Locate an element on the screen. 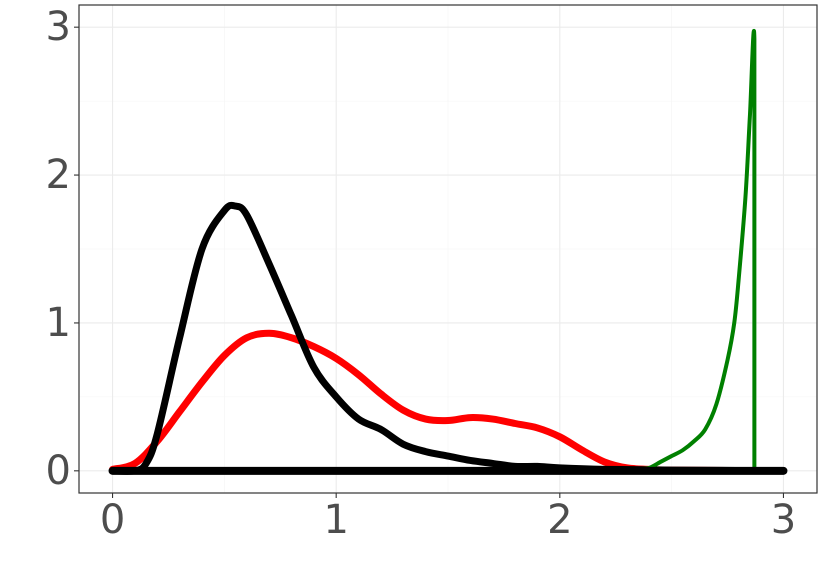  y-tick-label: 3 is located at coordinates (58, 27).